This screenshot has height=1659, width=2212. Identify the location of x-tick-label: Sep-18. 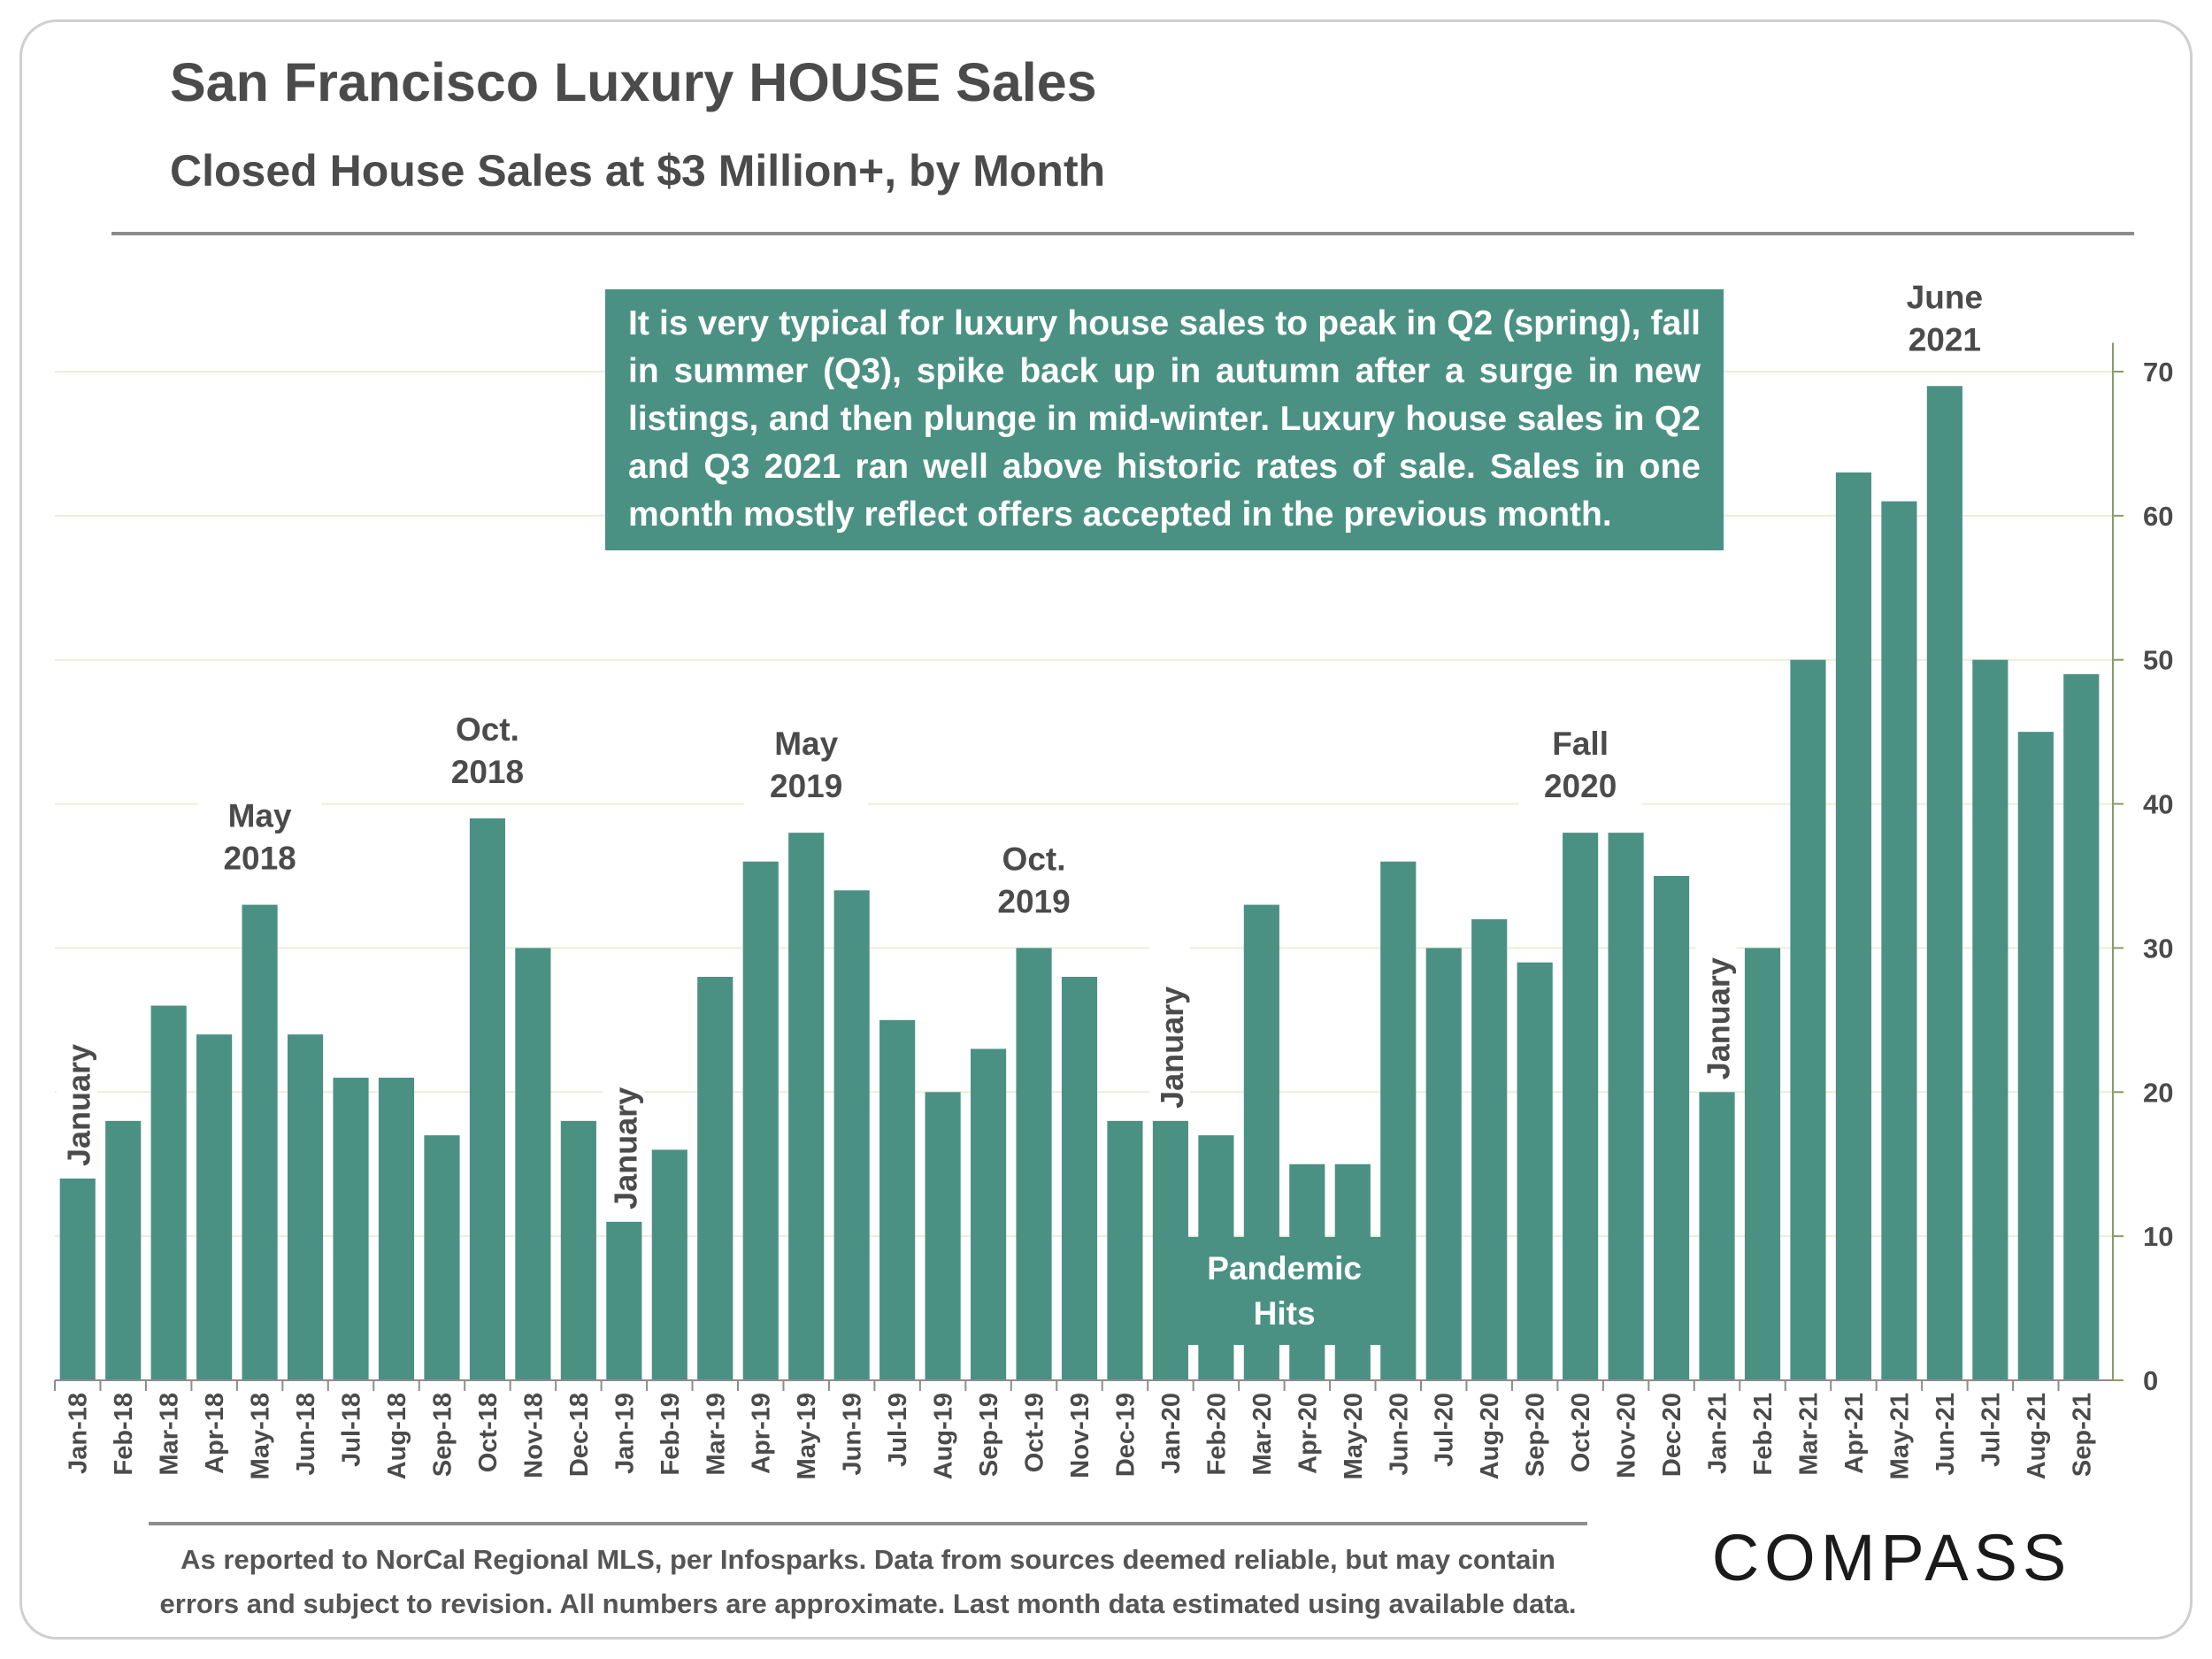
(443, 1435).